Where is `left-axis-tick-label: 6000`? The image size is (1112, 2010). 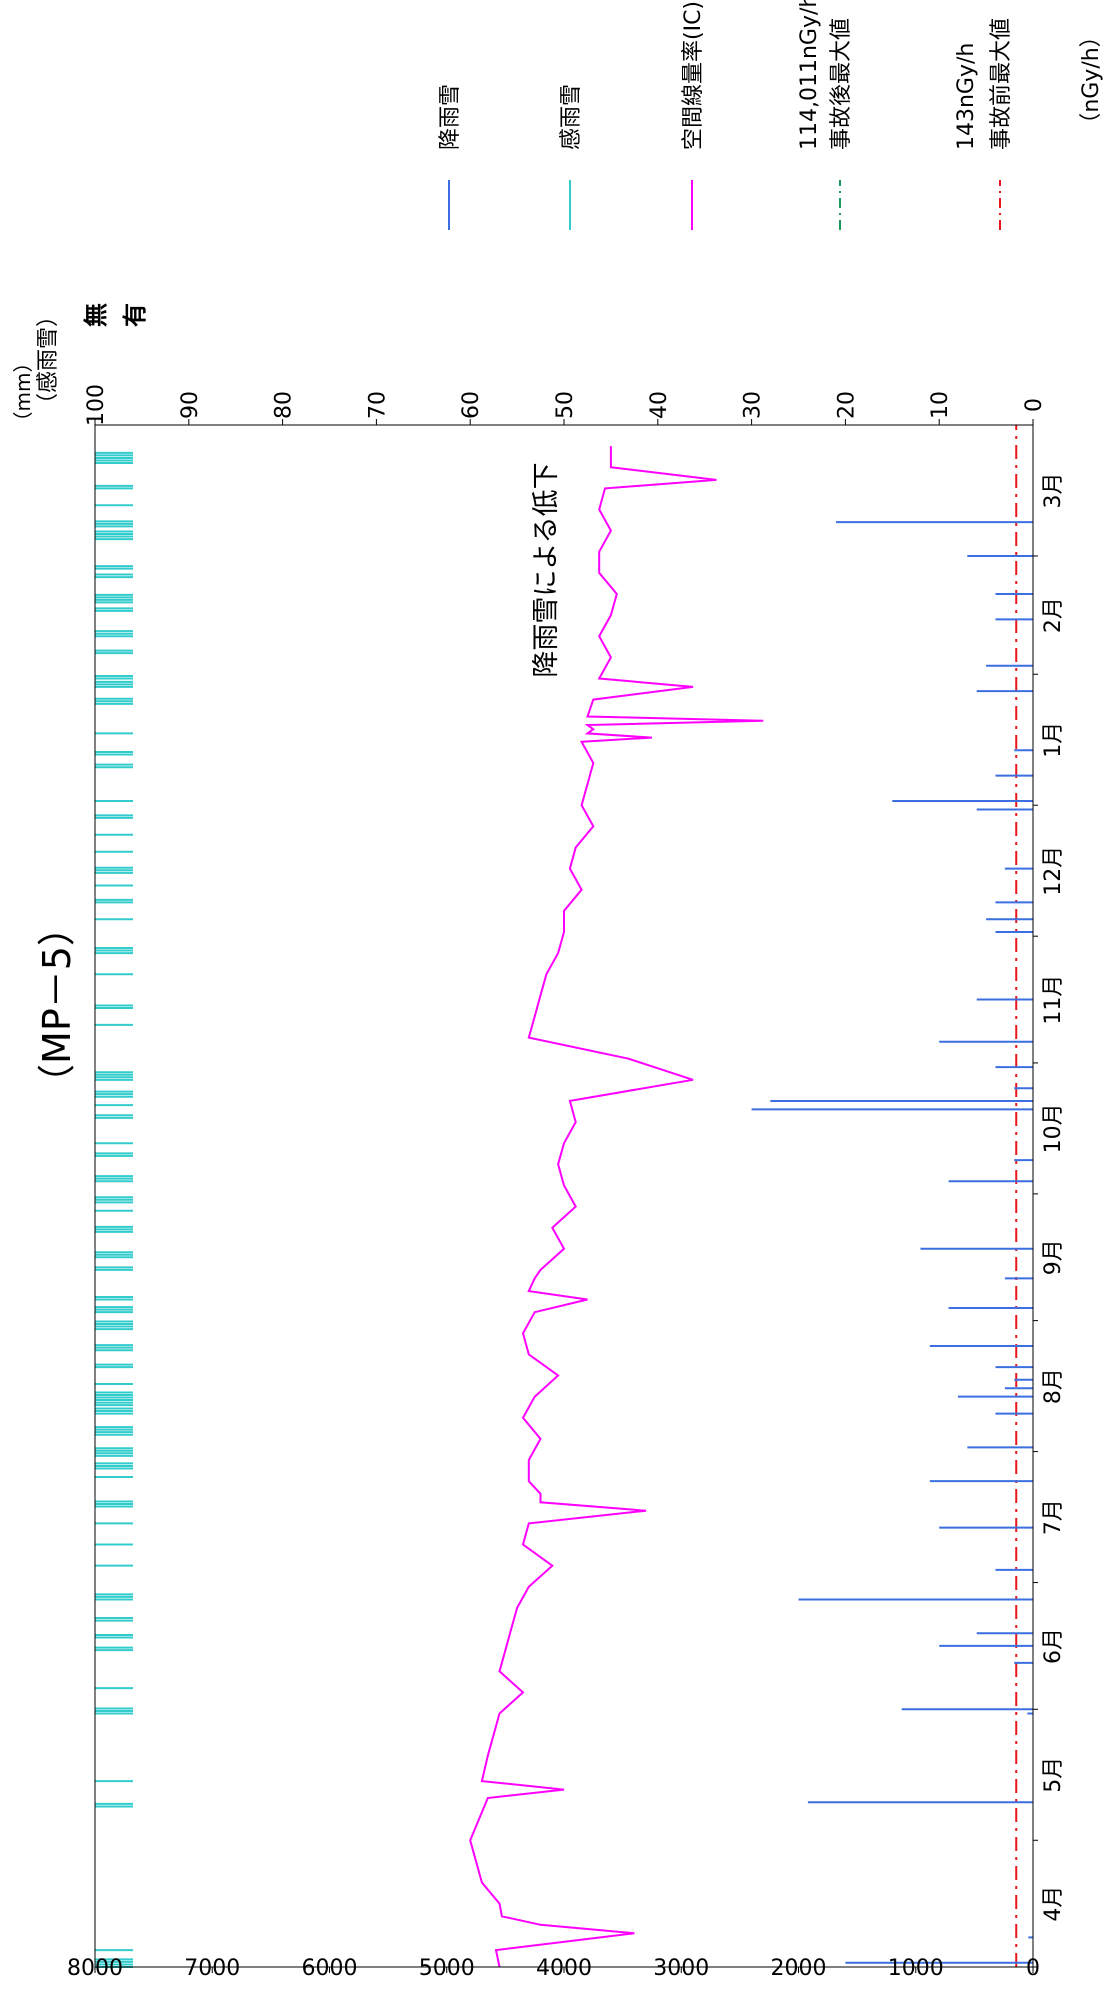
left-axis-tick-label: 6000 is located at coordinates (330, 1968).